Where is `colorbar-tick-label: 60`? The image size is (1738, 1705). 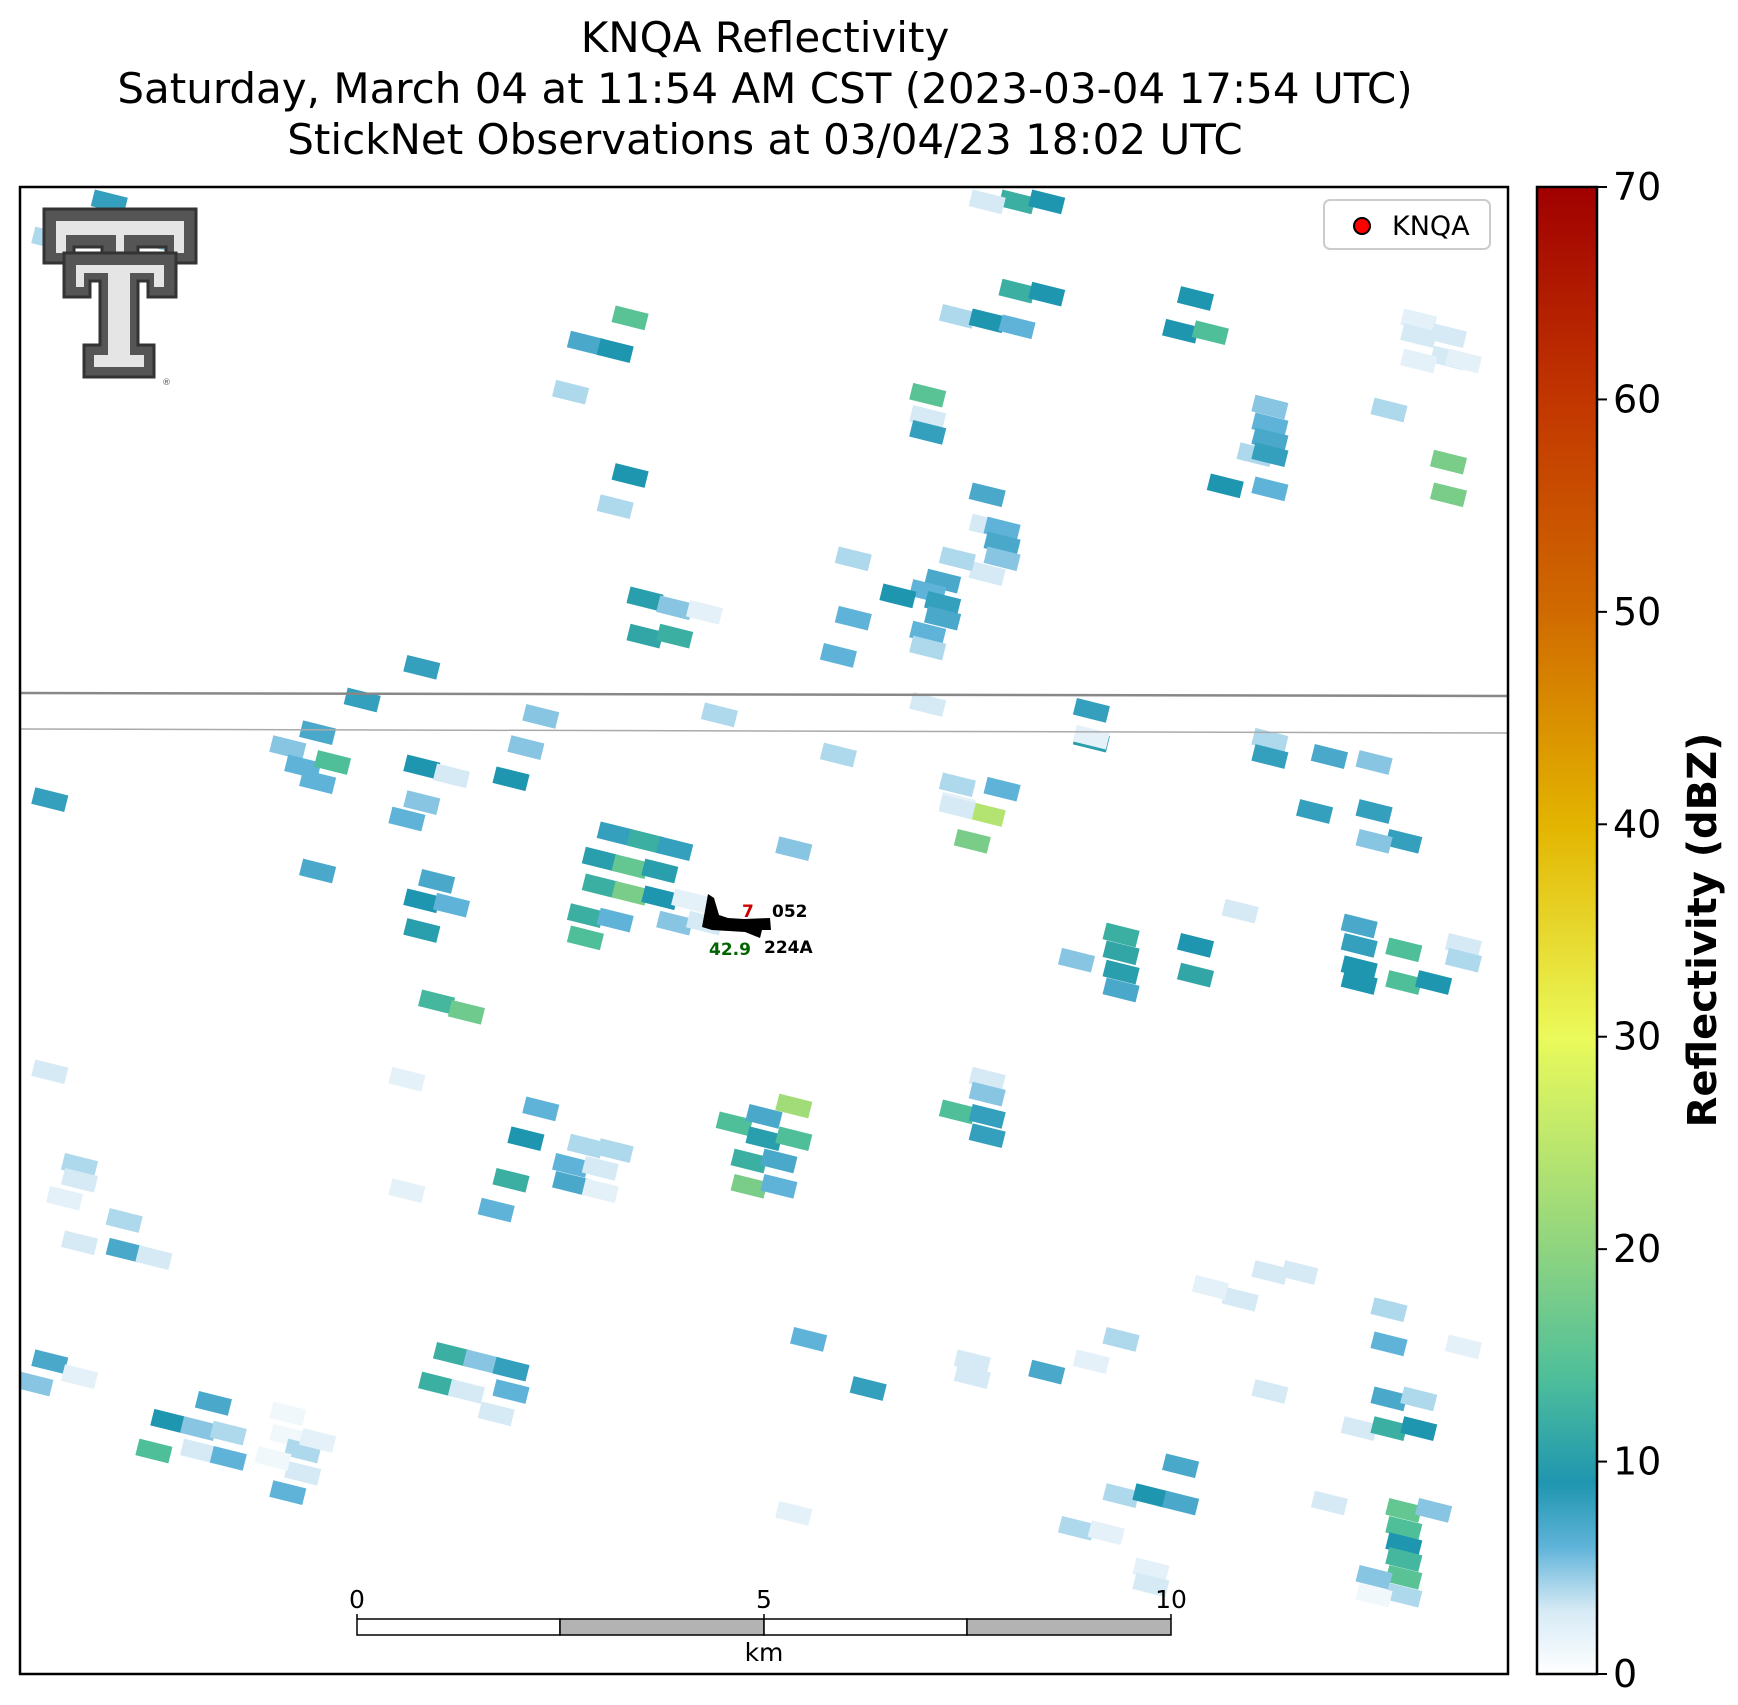 colorbar-tick-label: 60 is located at coordinates (1637, 399).